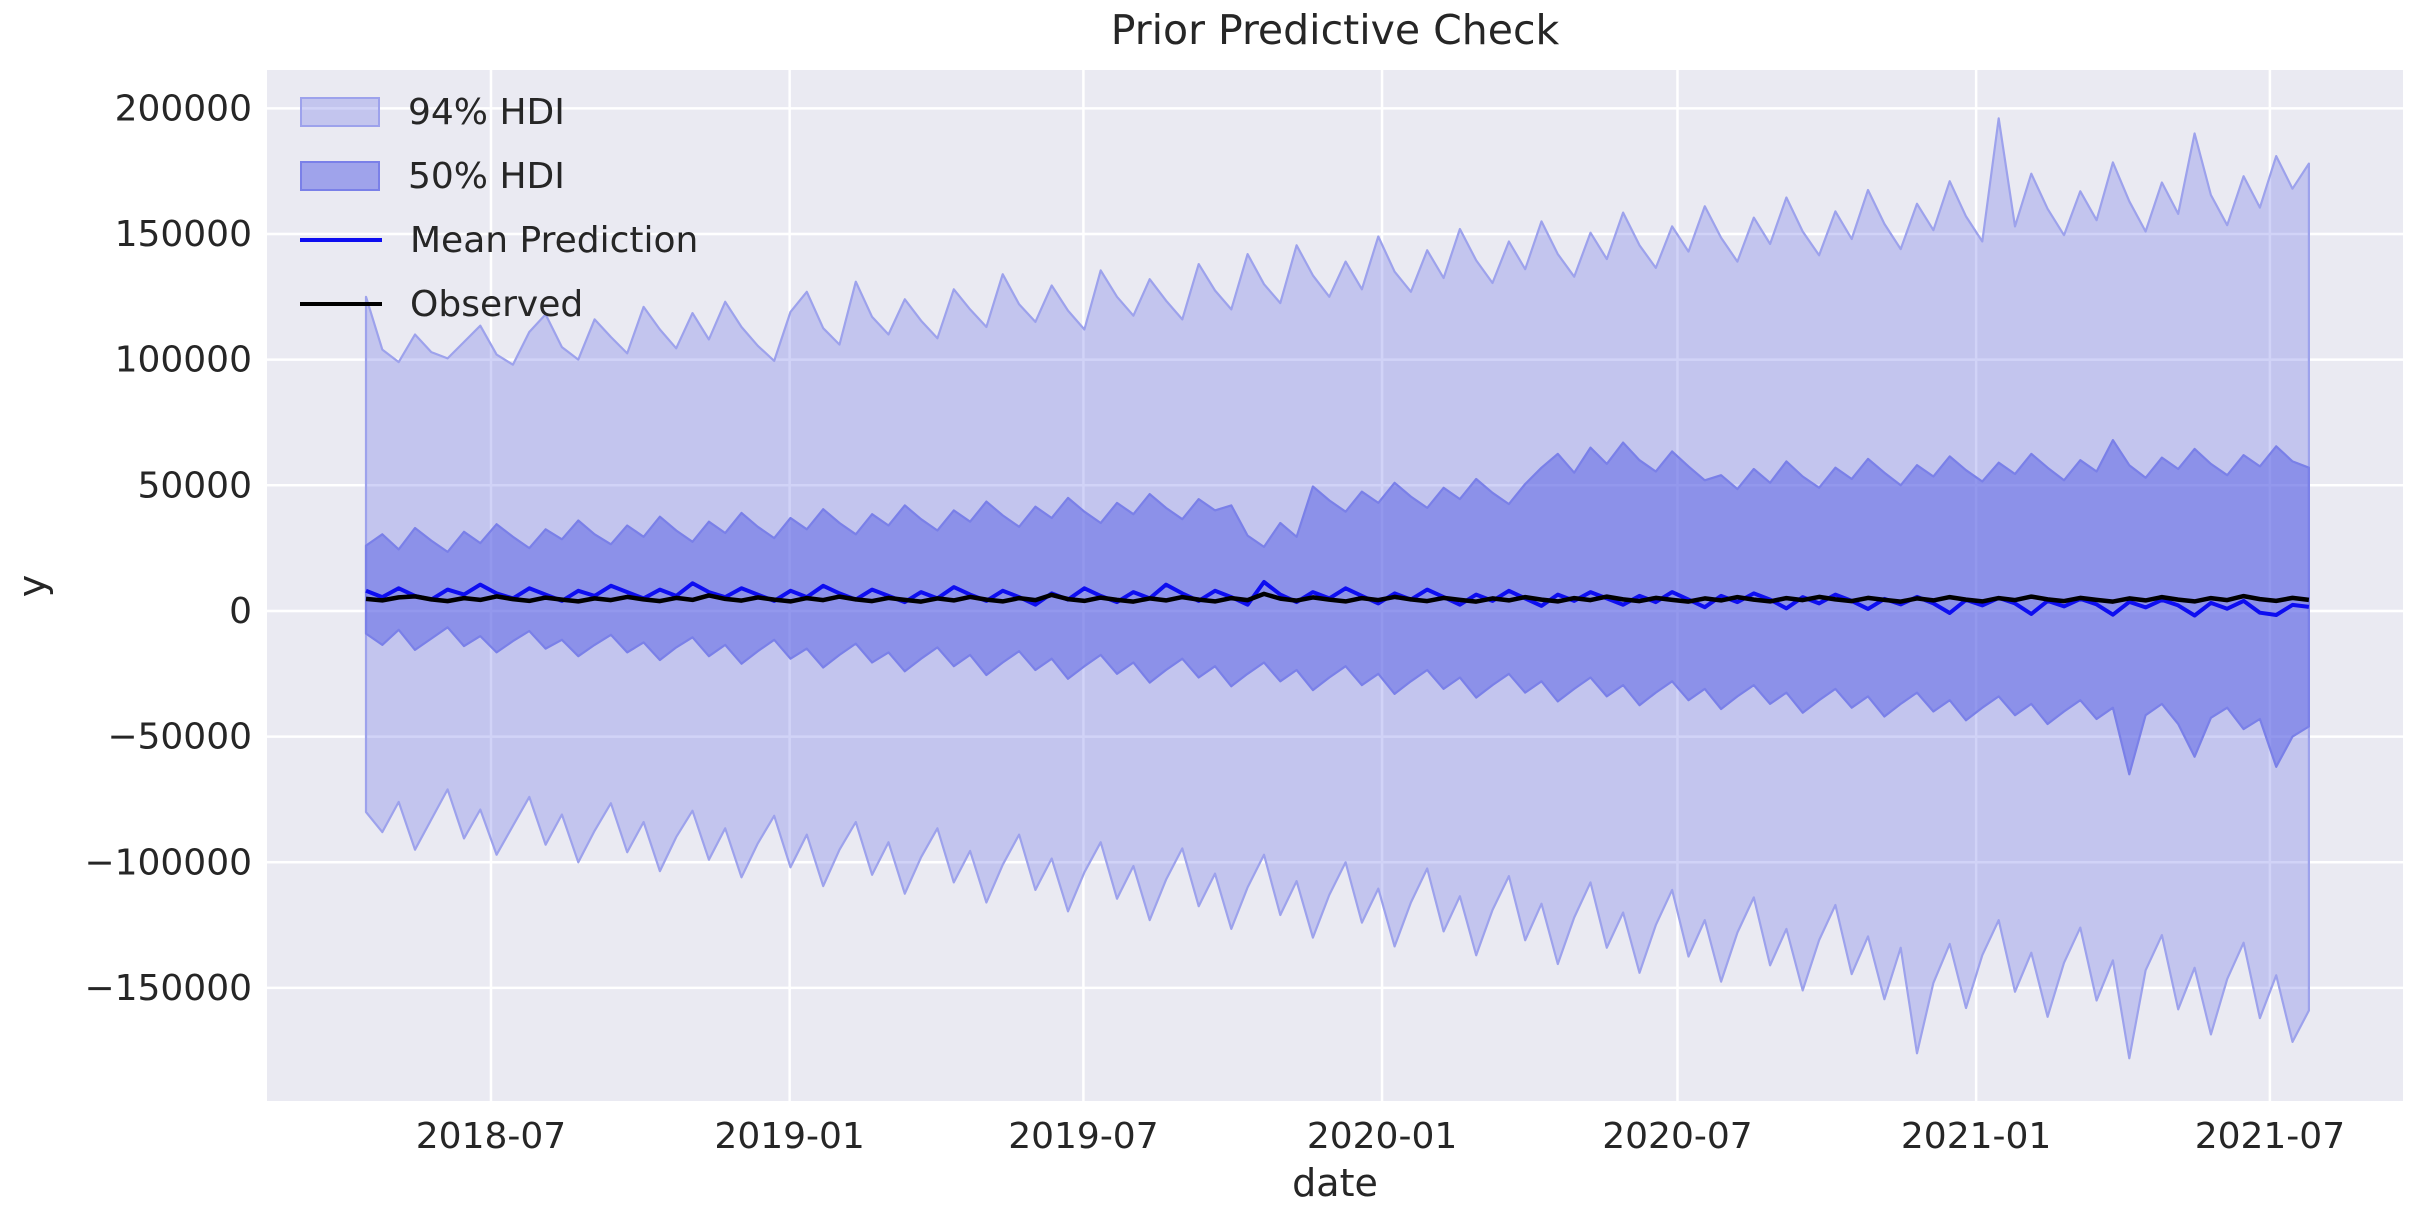  Describe the element at coordinates (168, 988) in the screenshot. I see `y-tick-label: −150000` at that location.